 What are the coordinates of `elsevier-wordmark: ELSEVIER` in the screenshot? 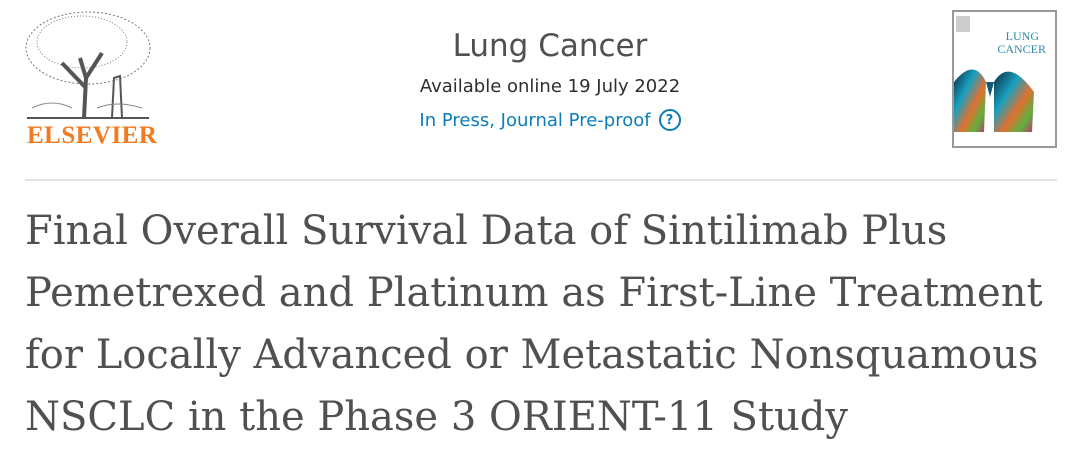 It's located at (92, 135).